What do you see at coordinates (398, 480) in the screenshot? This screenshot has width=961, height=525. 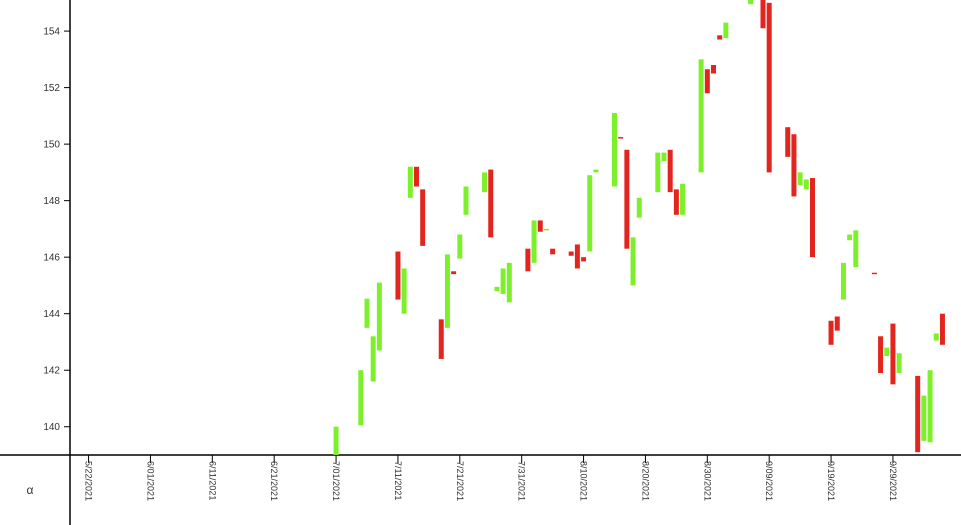 I see `x-tick-label: 7/11/2021` at bounding box center [398, 480].